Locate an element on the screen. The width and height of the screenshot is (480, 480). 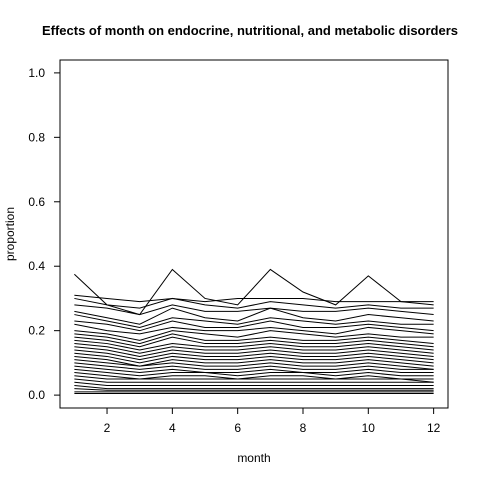
y-tick-label: 1.0 is located at coordinates (36, 73).